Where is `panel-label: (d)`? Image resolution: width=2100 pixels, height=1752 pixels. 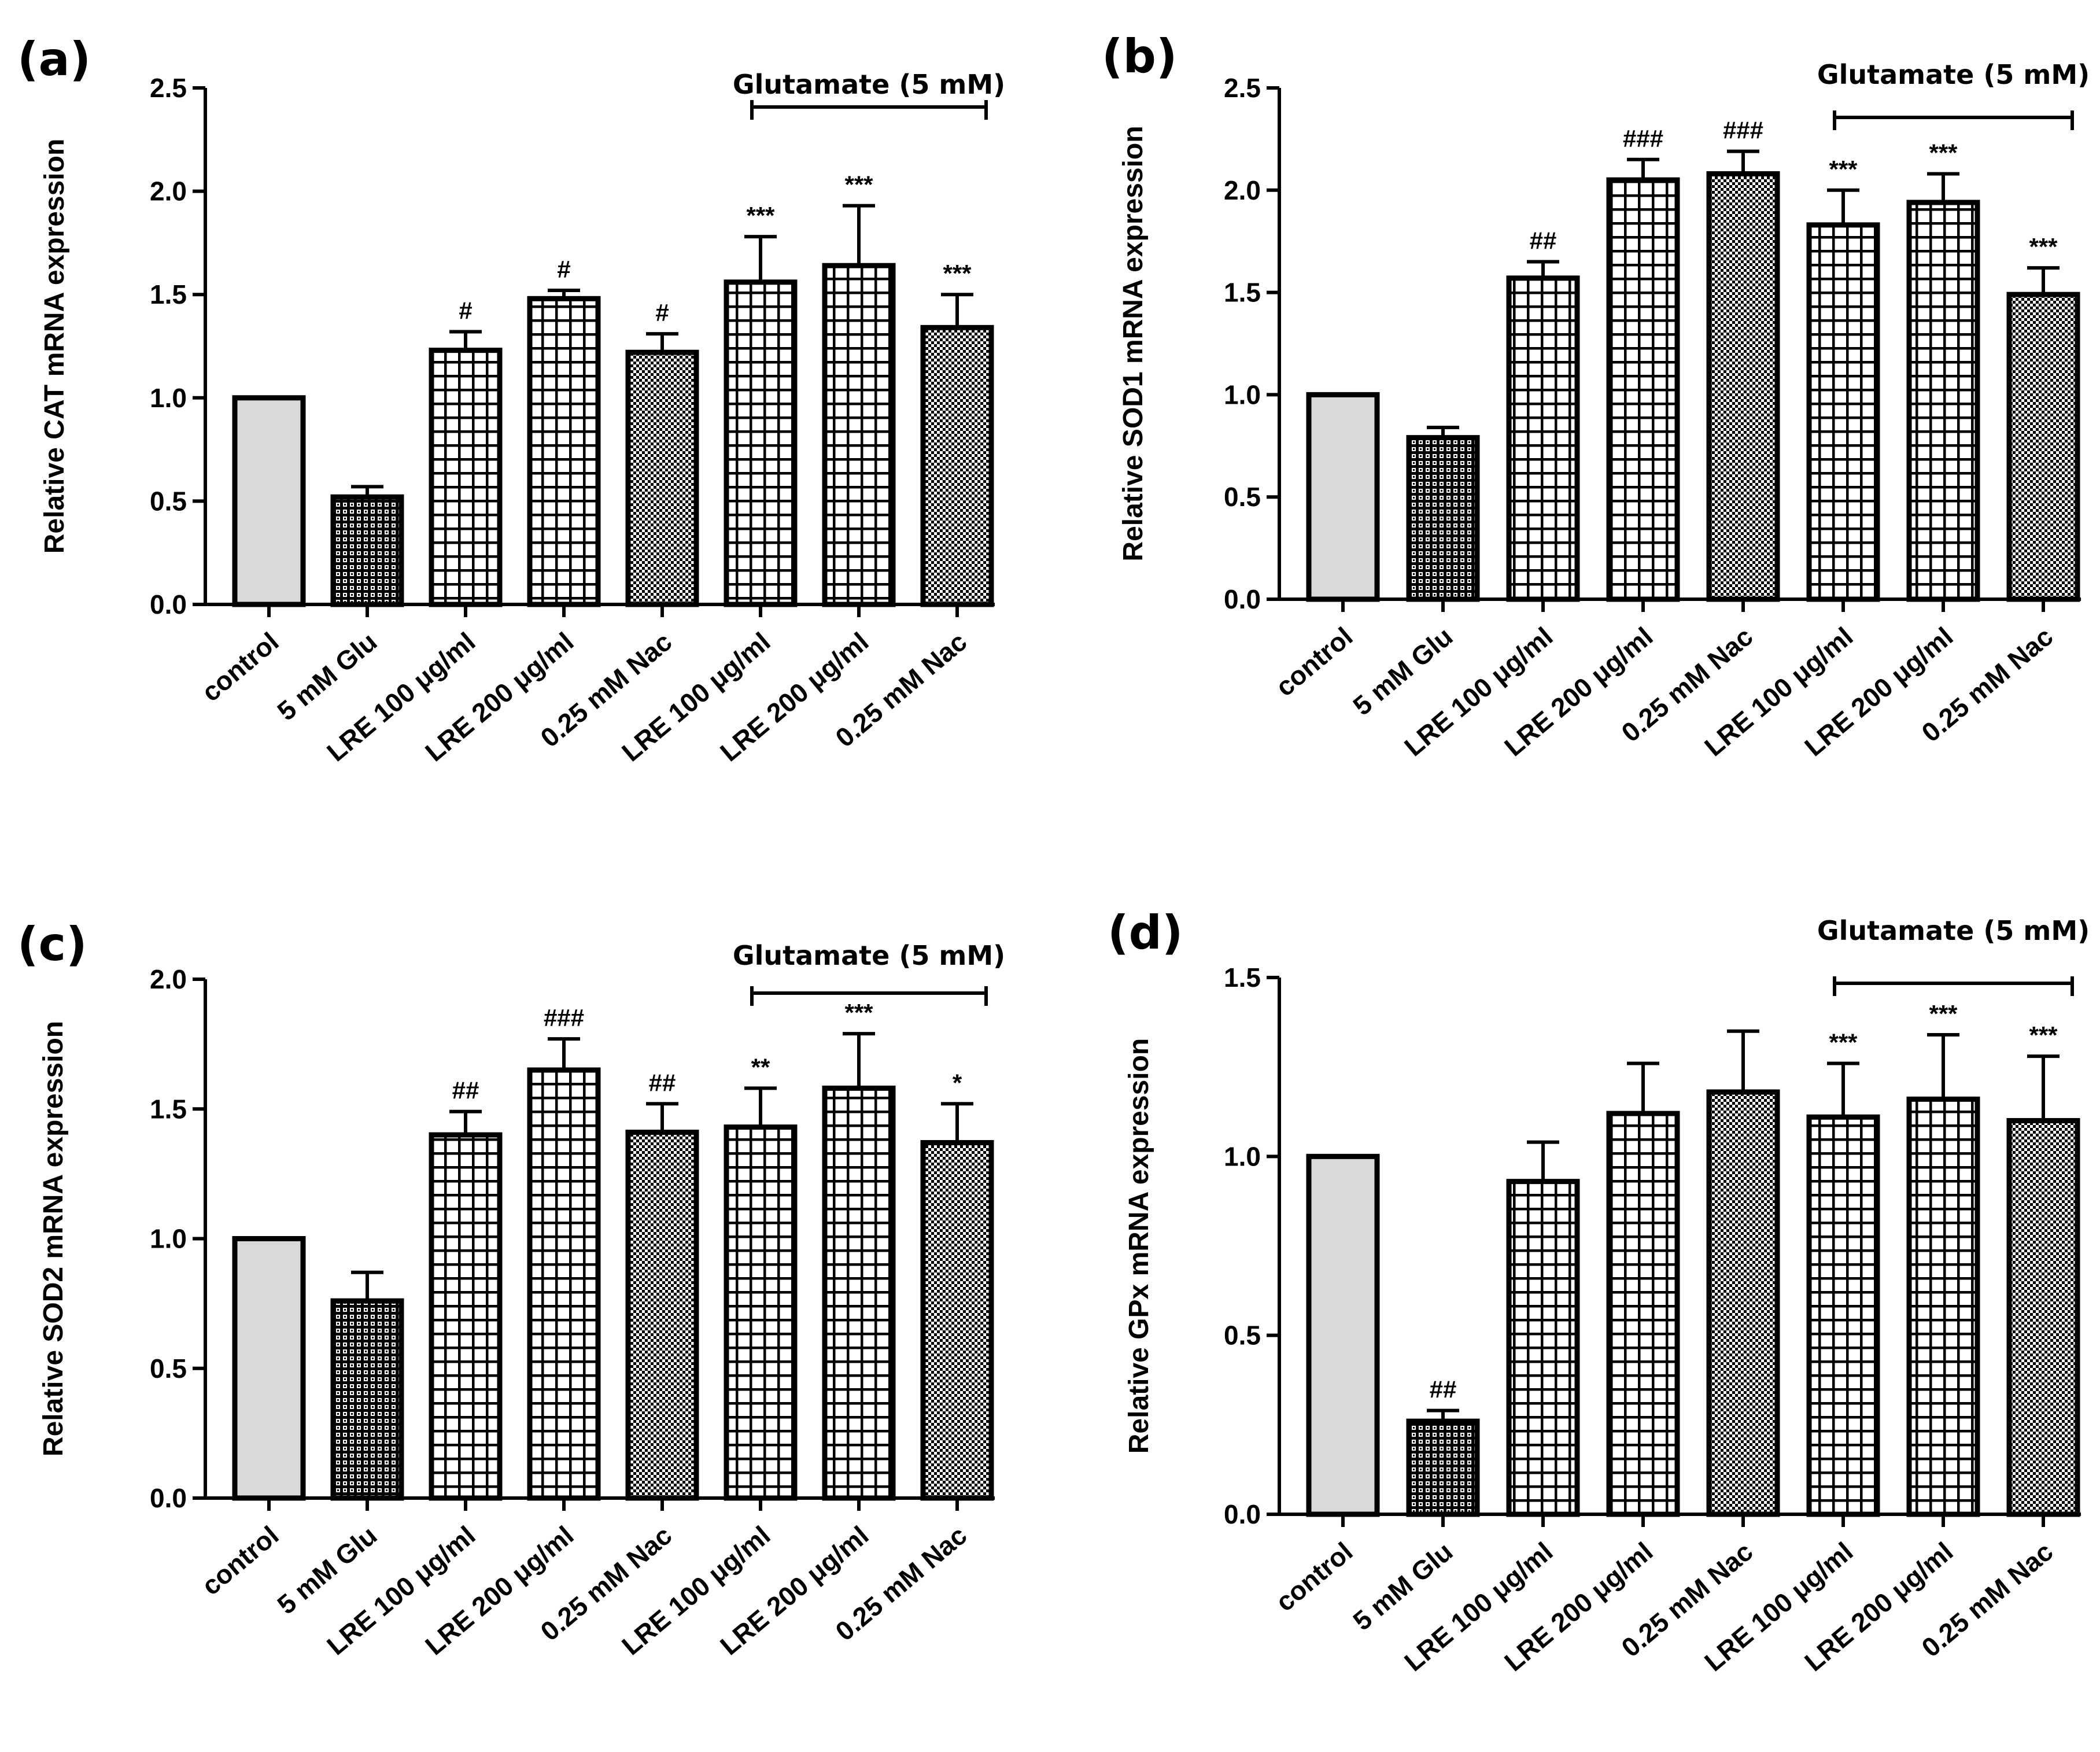
panel-label: (d) is located at coordinates (1145, 933).